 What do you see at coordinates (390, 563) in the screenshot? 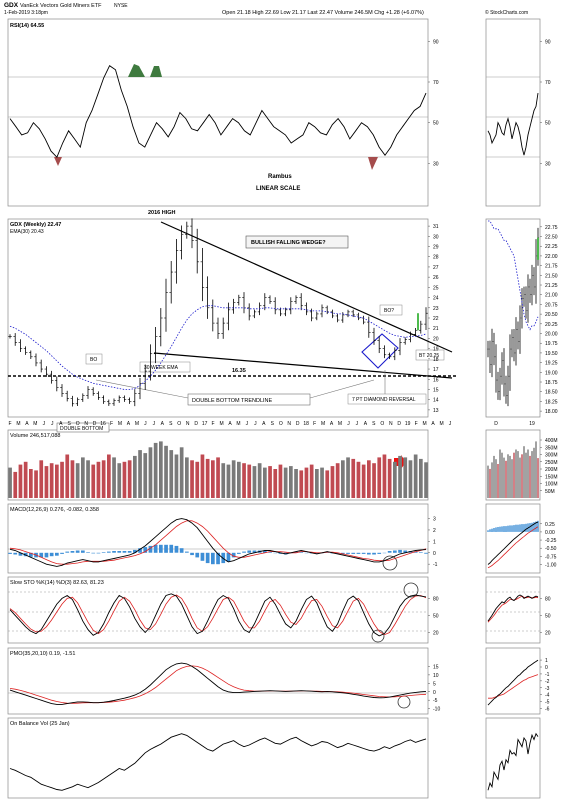
I see `macd-cross-circle` at bounding box center [390, 563].